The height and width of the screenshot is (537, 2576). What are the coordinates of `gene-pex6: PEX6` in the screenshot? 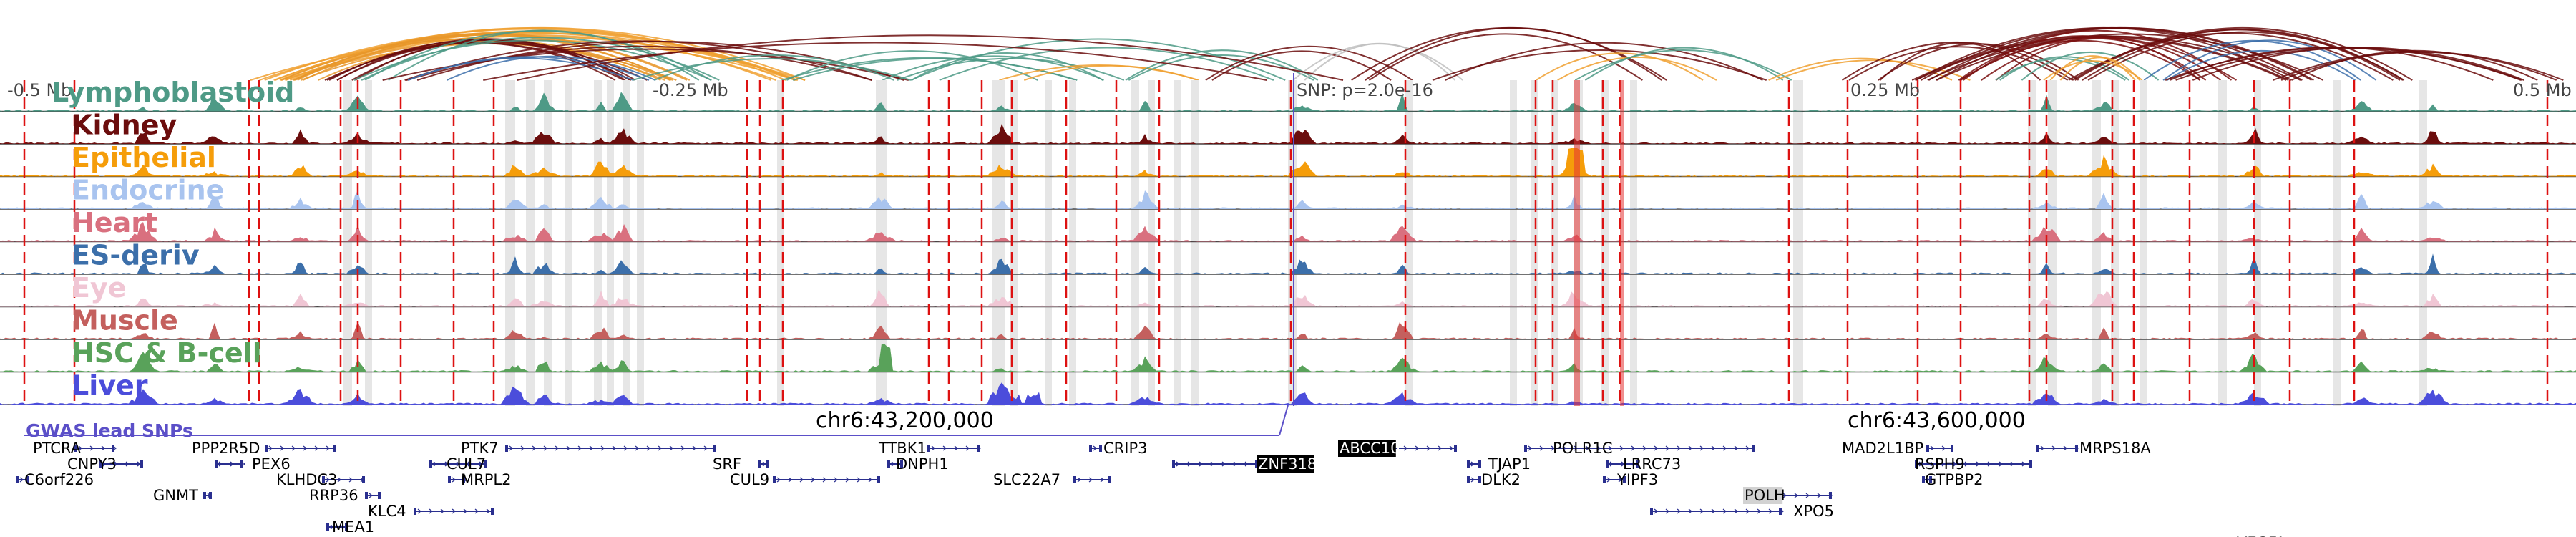 It's located at (253, 464).